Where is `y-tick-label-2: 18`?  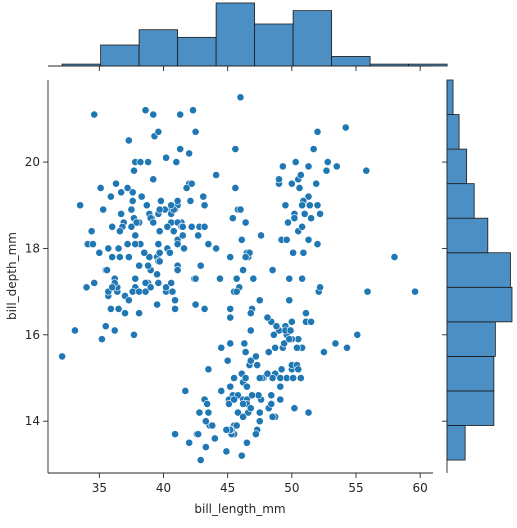 y-tick-label-2: 18 is located at coordinates (32, 248).